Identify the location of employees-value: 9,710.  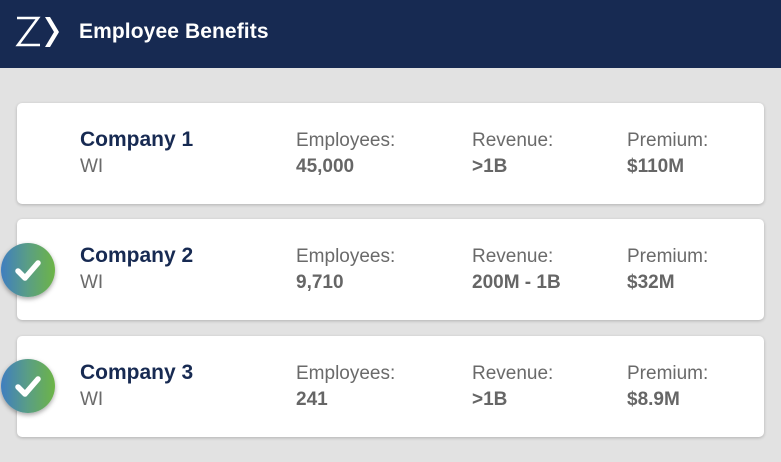
(320, 282).